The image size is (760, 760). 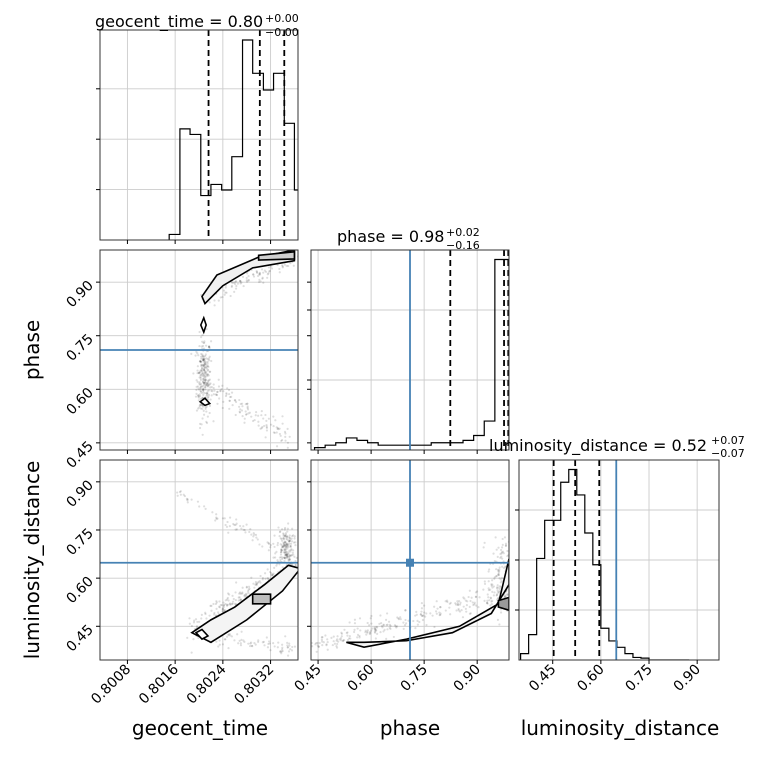 I want to click on y-tick-label: 0.60, so click(x=79, y=401).